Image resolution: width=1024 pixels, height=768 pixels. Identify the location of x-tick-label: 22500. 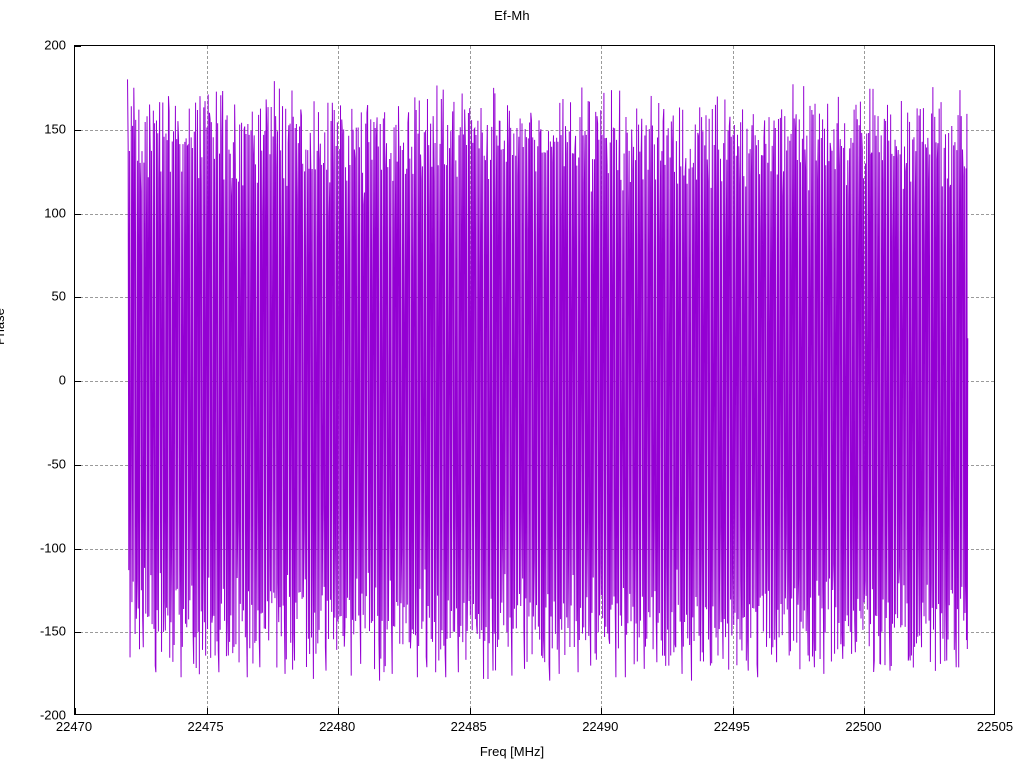
(863, 726).